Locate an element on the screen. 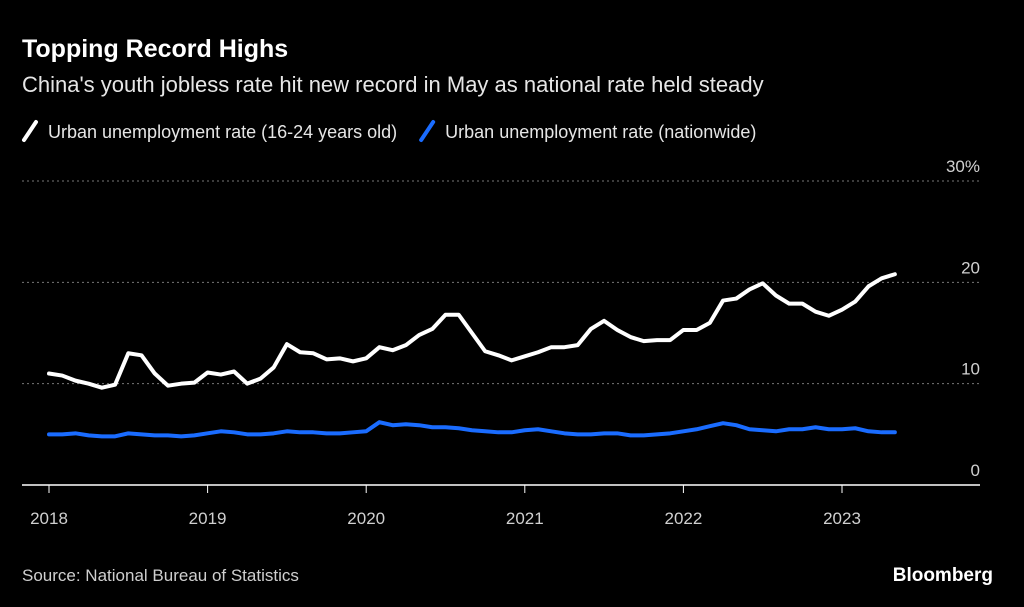 This screenshot has width=1024, height=607. source: Source: National Bureau of Statistics is located at coordinates (160, 575).